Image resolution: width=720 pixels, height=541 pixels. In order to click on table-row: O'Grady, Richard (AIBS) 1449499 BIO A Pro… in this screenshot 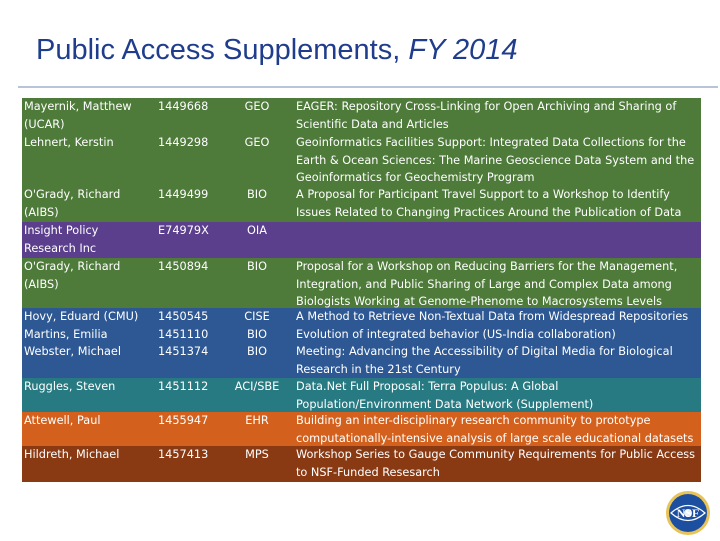, I will do `click(361, 204)`.